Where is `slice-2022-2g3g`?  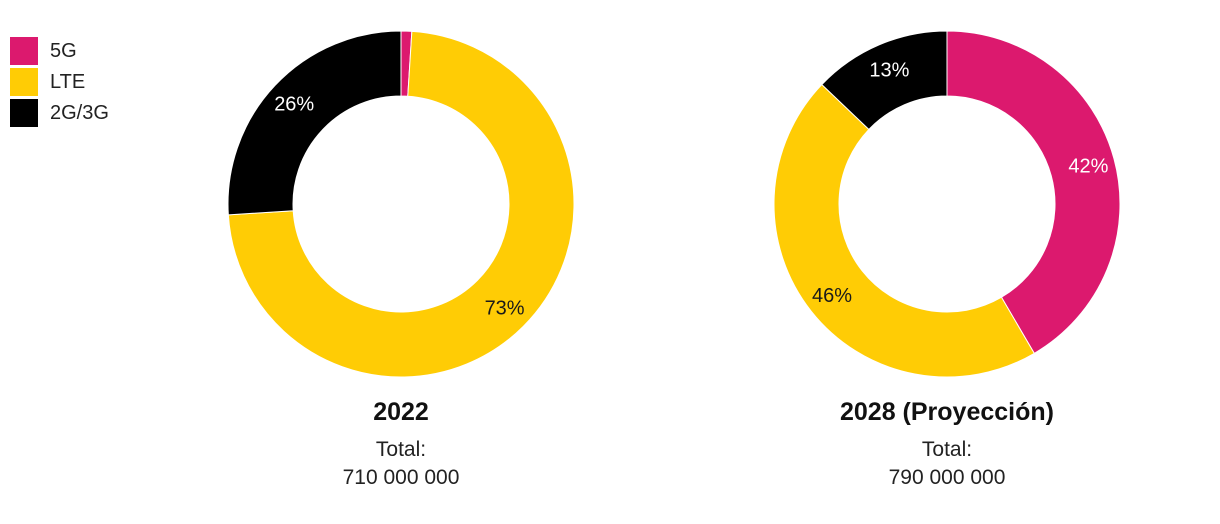 slice-2022-2g3g is located at coordinates (314, 123).